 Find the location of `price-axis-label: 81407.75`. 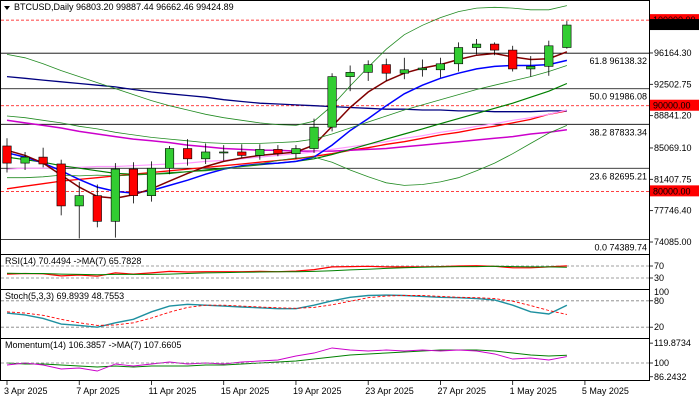

price-axis-label: 81407.75 is located at coordinates (673, 179).